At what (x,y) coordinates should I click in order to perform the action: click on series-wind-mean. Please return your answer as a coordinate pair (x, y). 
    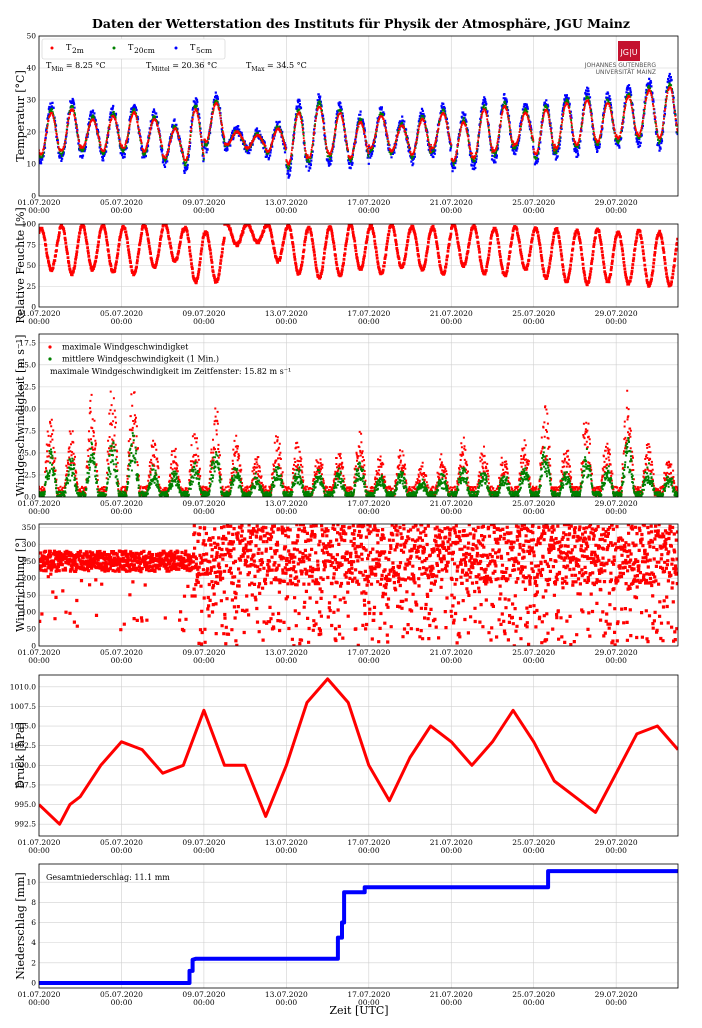
    Looking at the image, I should click on (358, 464).